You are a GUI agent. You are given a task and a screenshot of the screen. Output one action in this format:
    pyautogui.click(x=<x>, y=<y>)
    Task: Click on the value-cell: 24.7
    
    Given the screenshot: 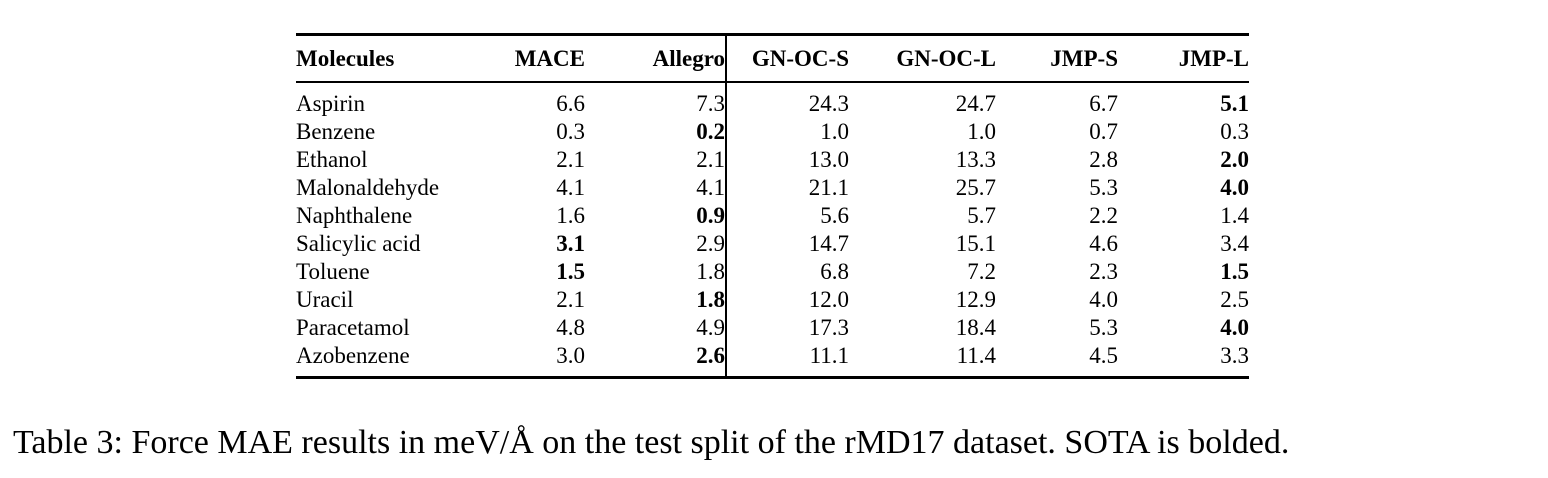 What is the action you would take?
    pyautogui.click(x=975, y=103)
    